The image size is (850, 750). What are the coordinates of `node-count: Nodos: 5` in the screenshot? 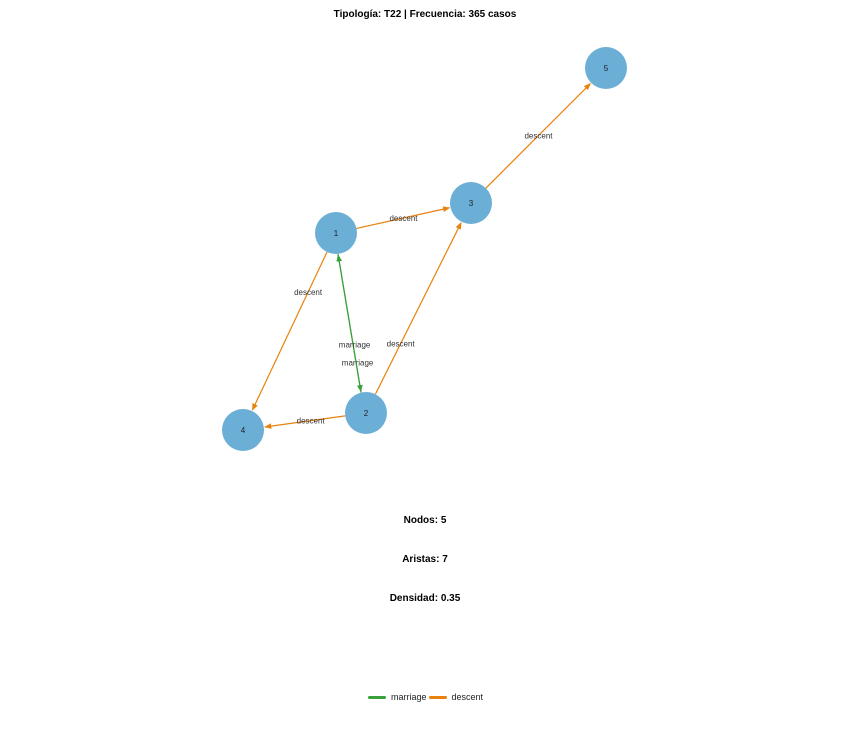 It's located at (425, 520).